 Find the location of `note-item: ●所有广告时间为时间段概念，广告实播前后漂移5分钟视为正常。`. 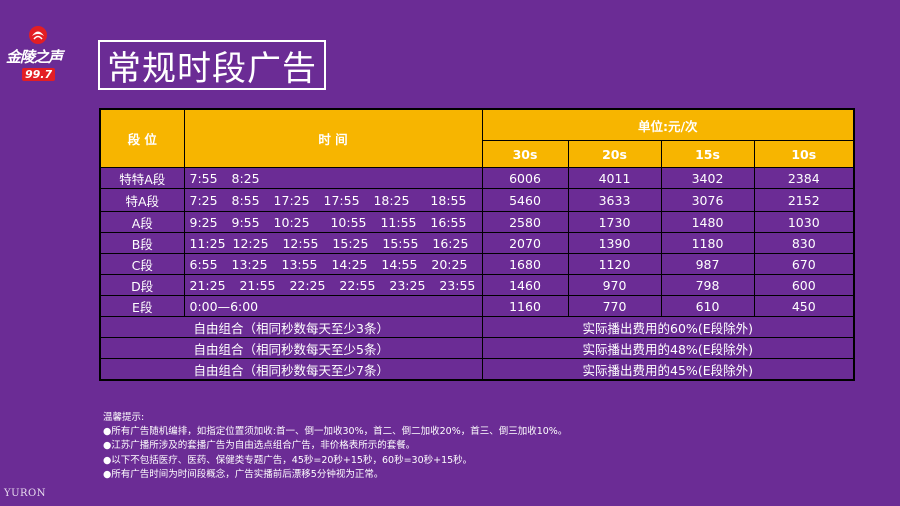

note-item: ●所有广告时间为时间段概念，广告实播前后漂移5分钟视为正常。 is located at coordinates (243, 474).